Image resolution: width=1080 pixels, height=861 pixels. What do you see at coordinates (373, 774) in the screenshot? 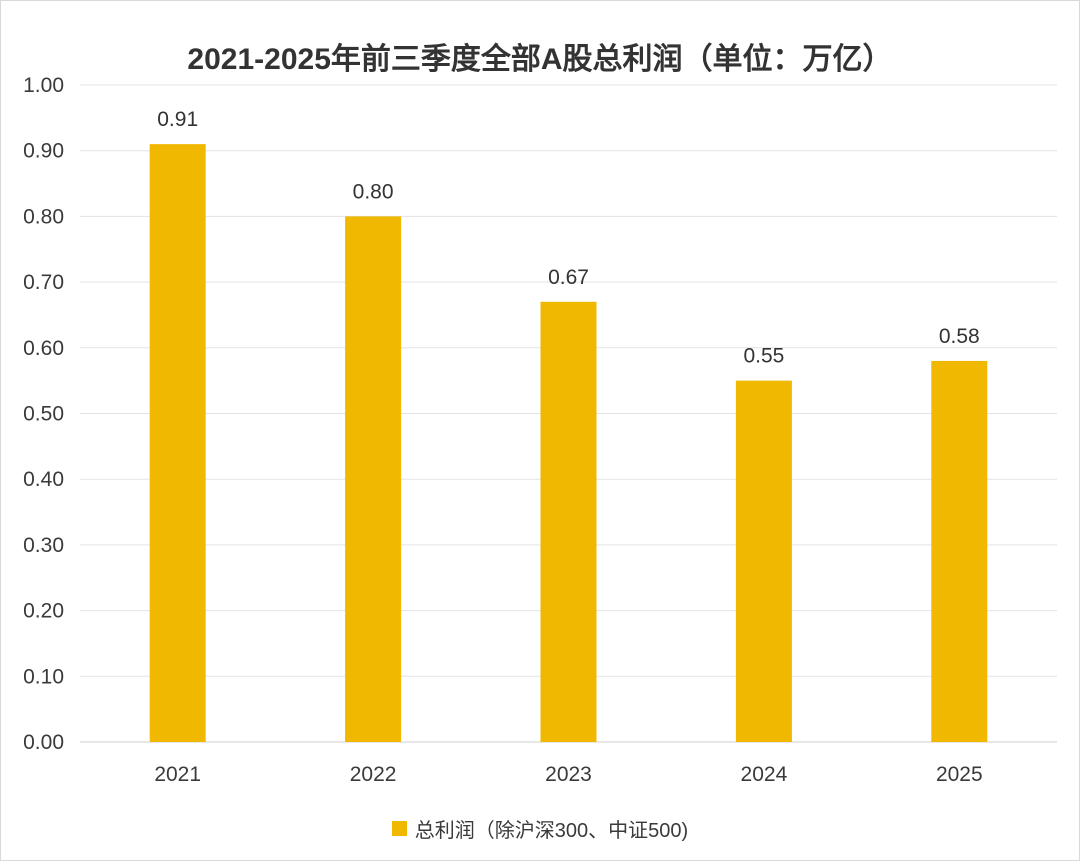
I see `x-tick-label: 2022` at bounding box center [373, 774].